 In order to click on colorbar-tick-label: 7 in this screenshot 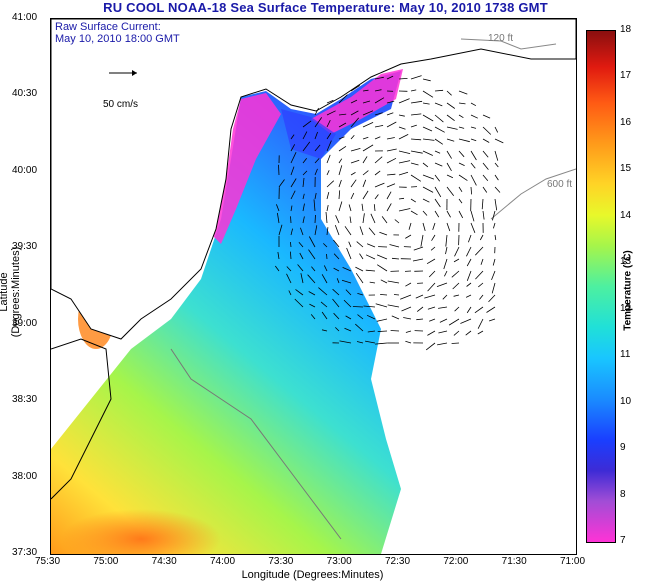, I will do `click(623, 540)`.